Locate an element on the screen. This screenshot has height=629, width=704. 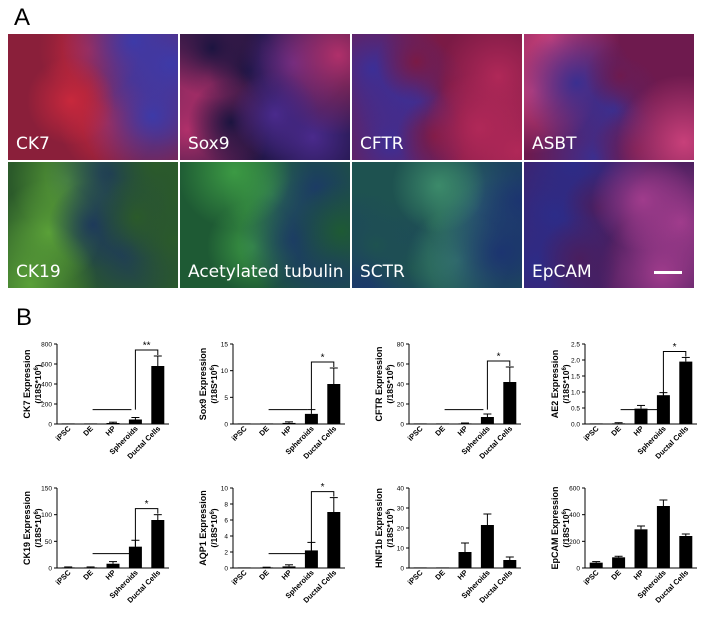
micrograph-acetylated-tubulin: Acetylated tubulin is located at coordinates (265, 225).